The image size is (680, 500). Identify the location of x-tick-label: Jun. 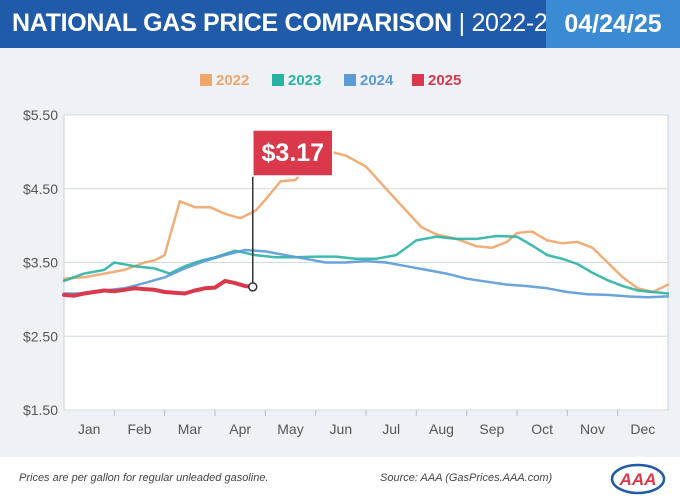
(341, 429).